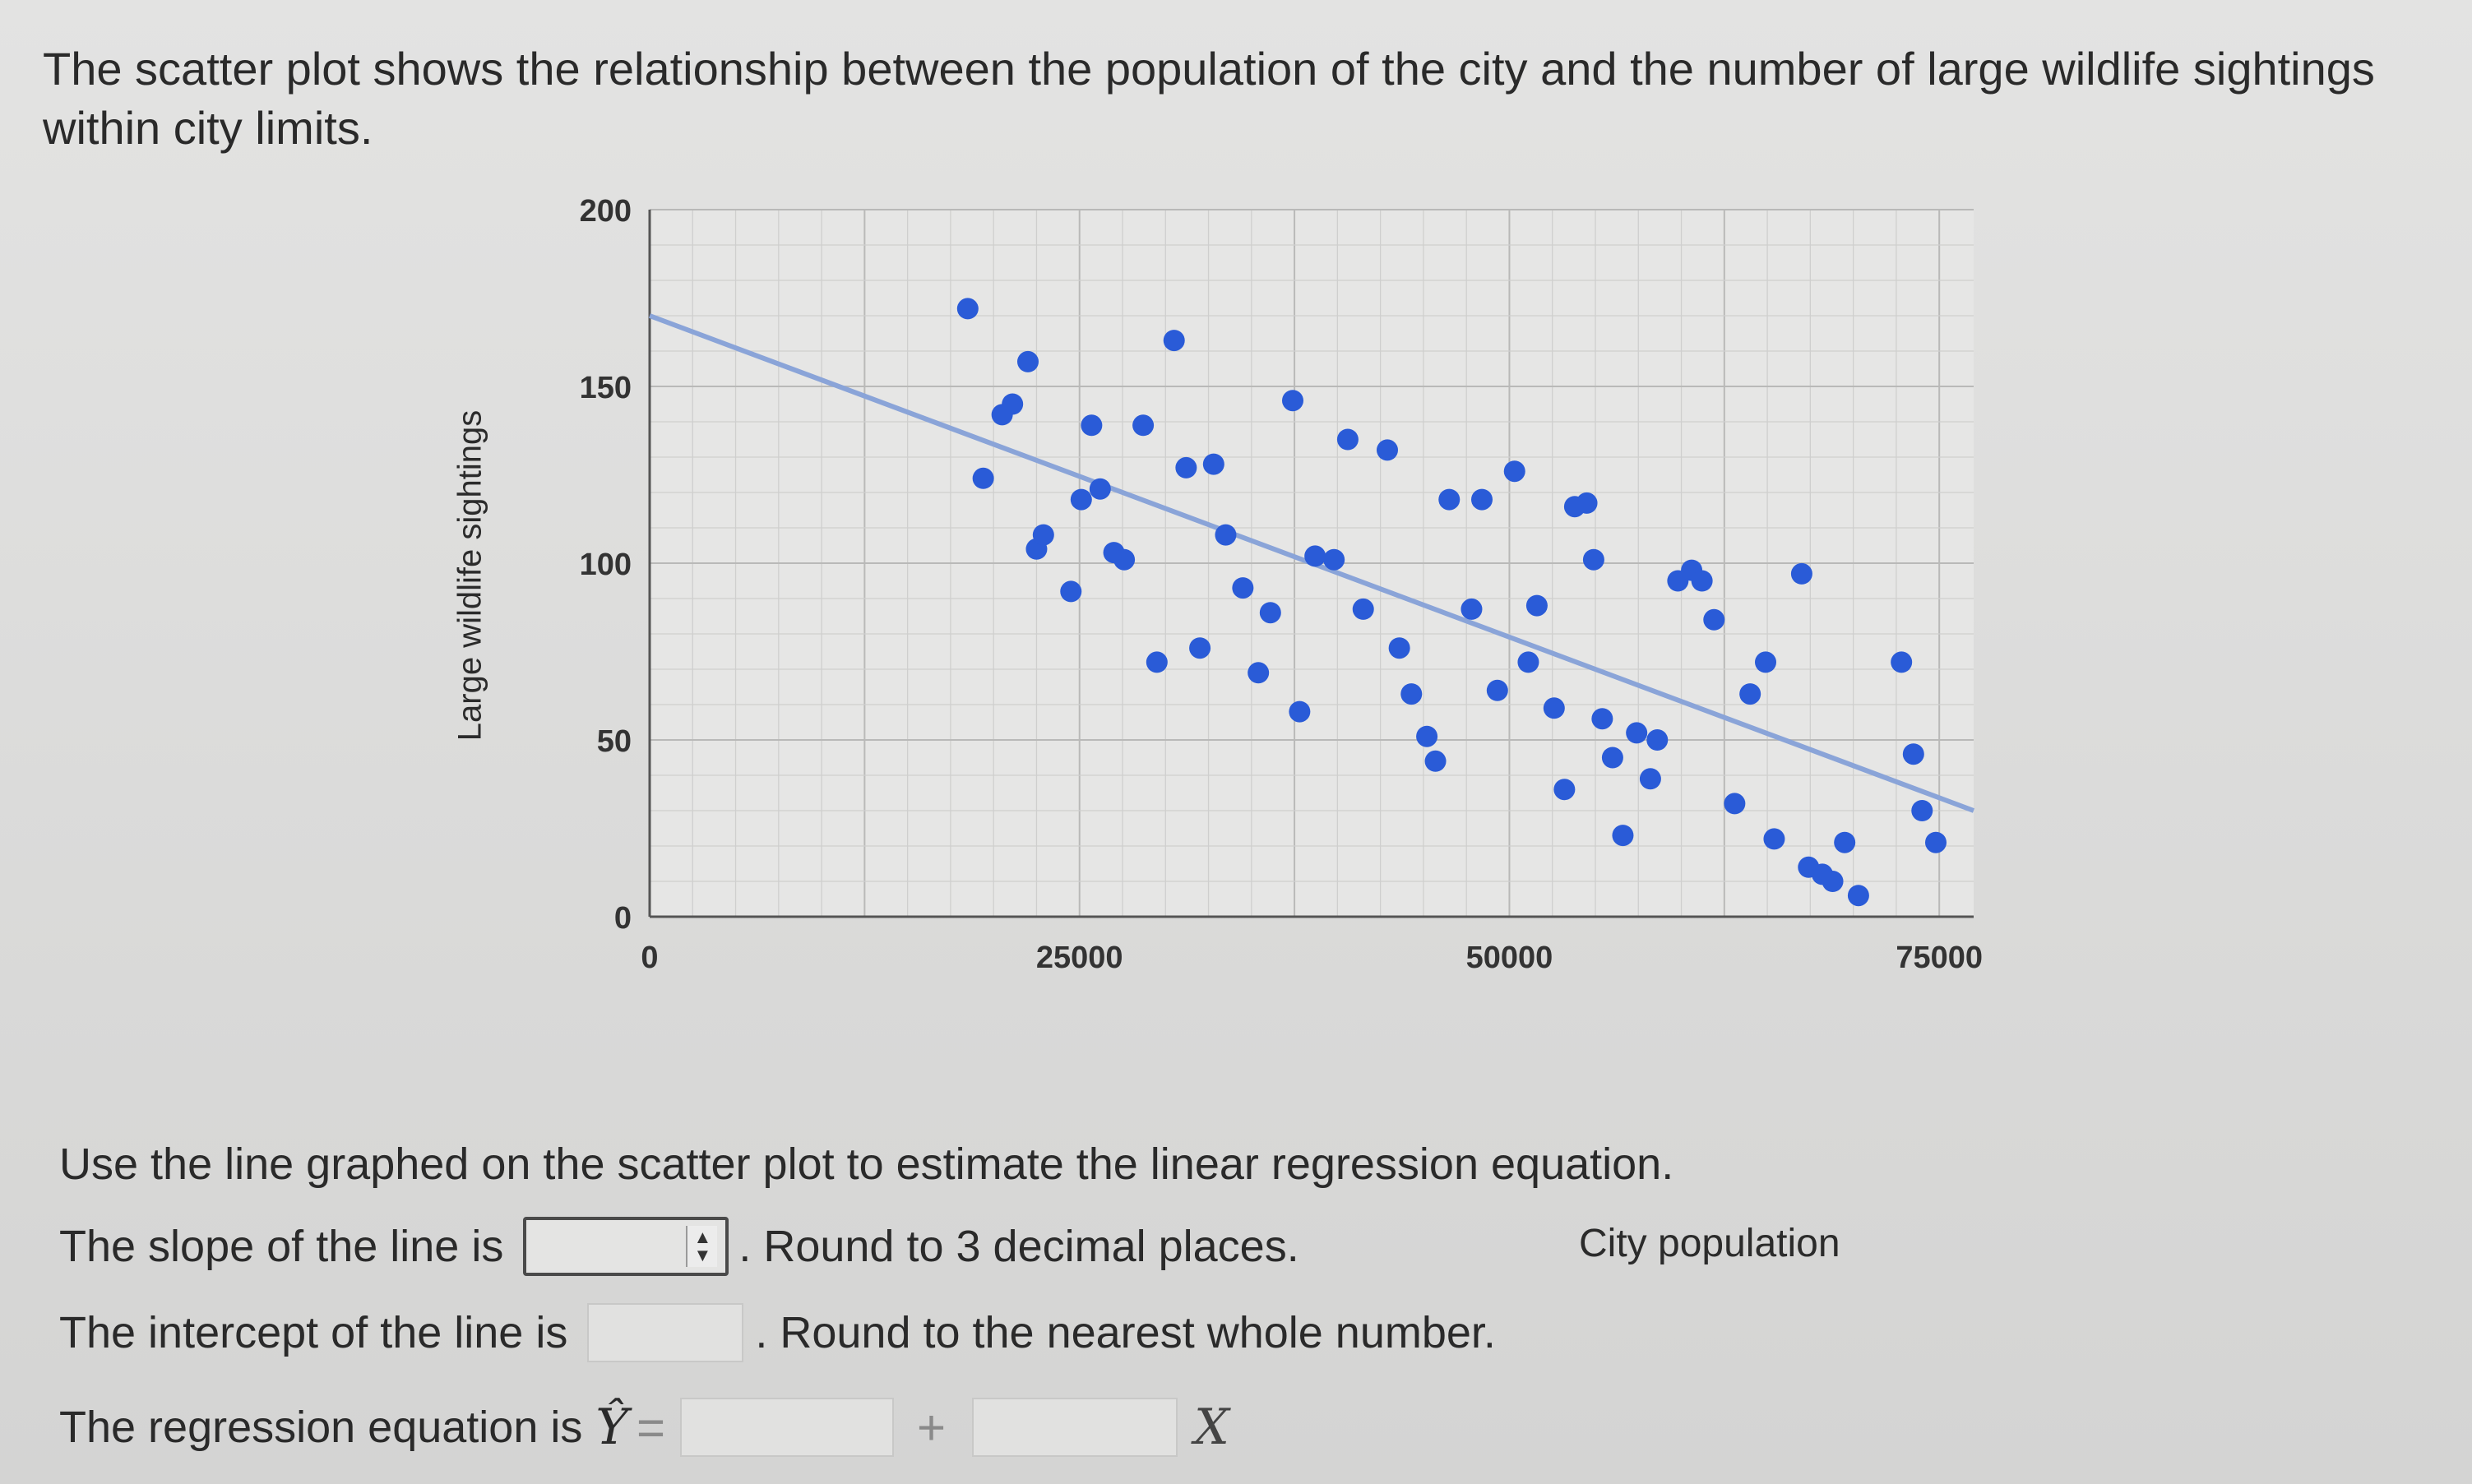  I want to click on slope-input: ▲ ▼, so click(626, 1247).